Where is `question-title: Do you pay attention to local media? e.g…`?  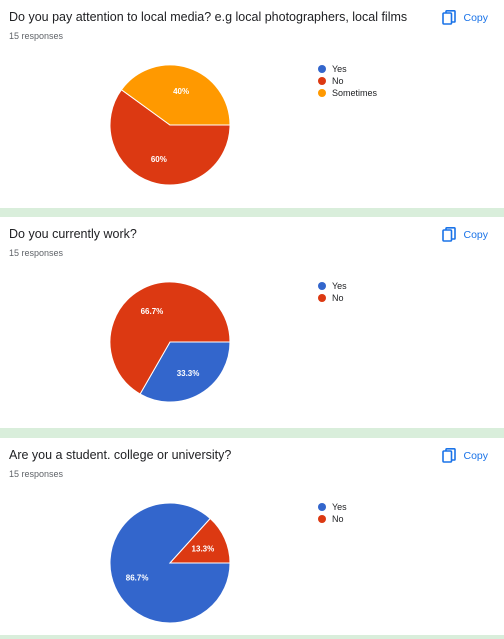 question-title: Do you pay attention to local media? e.g… is located at coordinates (208, 17).